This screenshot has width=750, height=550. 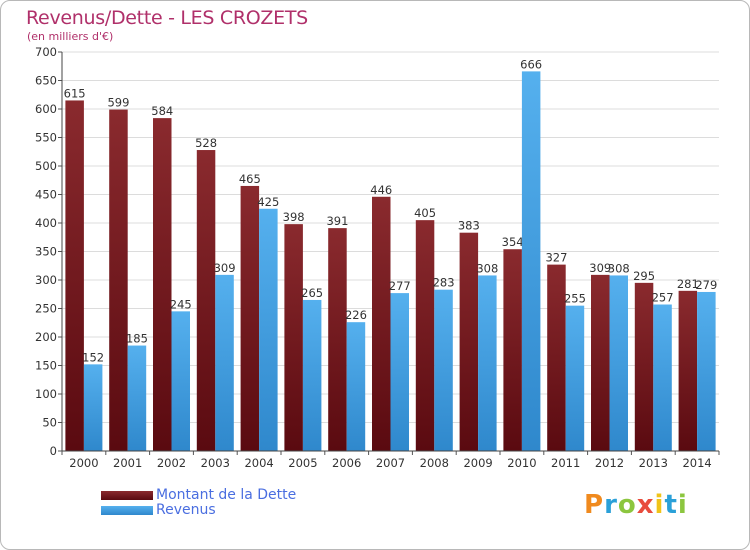 What do you see at coordinates (312, 293) in the screenshot?
I see `data-label: 265` at bounding box center [312, 293].